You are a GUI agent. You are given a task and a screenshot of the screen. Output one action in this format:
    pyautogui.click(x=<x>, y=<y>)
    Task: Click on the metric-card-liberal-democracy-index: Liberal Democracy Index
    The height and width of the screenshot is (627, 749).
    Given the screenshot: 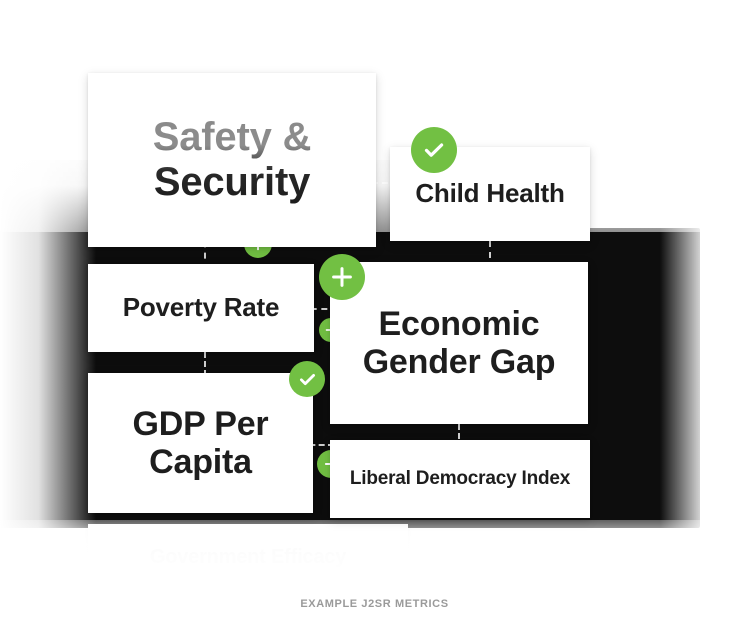 What is the action you would take?
    pyautogui.click(x=460, y=479)
    